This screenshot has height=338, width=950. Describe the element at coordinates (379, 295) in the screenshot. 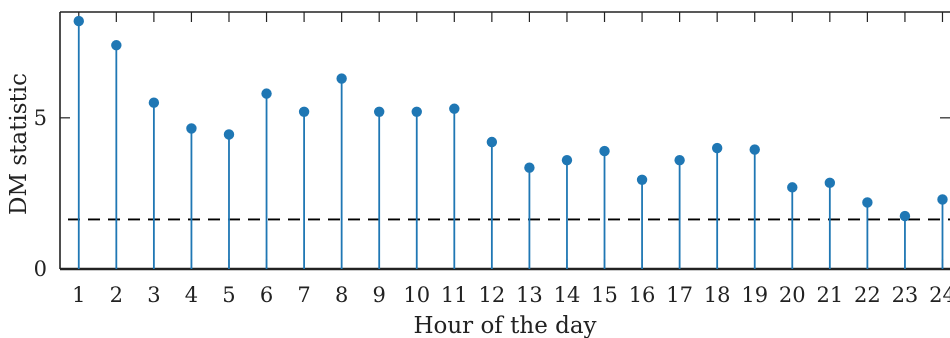

I see `x-tick-label: 9` at that location.